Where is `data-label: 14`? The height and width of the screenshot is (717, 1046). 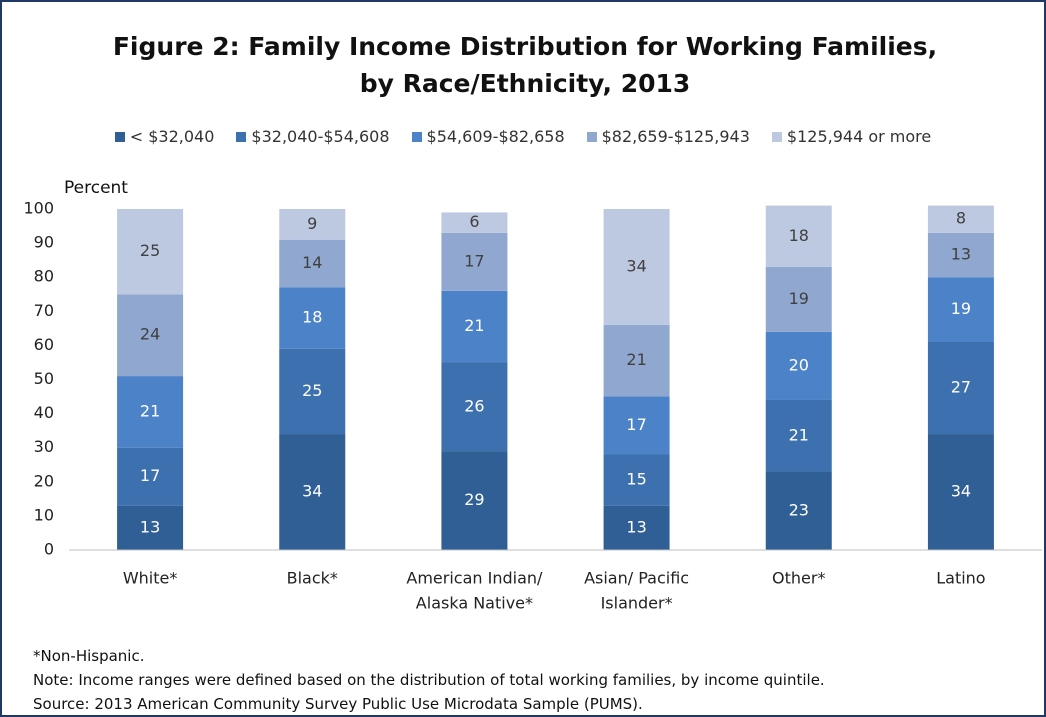
data-label: 14 is located at coordinates (312, 262).